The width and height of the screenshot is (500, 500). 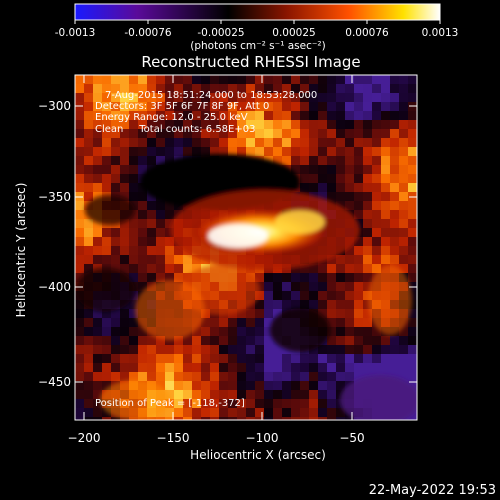 What do you see at coordinates (432, 490) in the screenshot?
I see `timestamp: 22-May-2022 19:53` at bounding box center [432, 490].